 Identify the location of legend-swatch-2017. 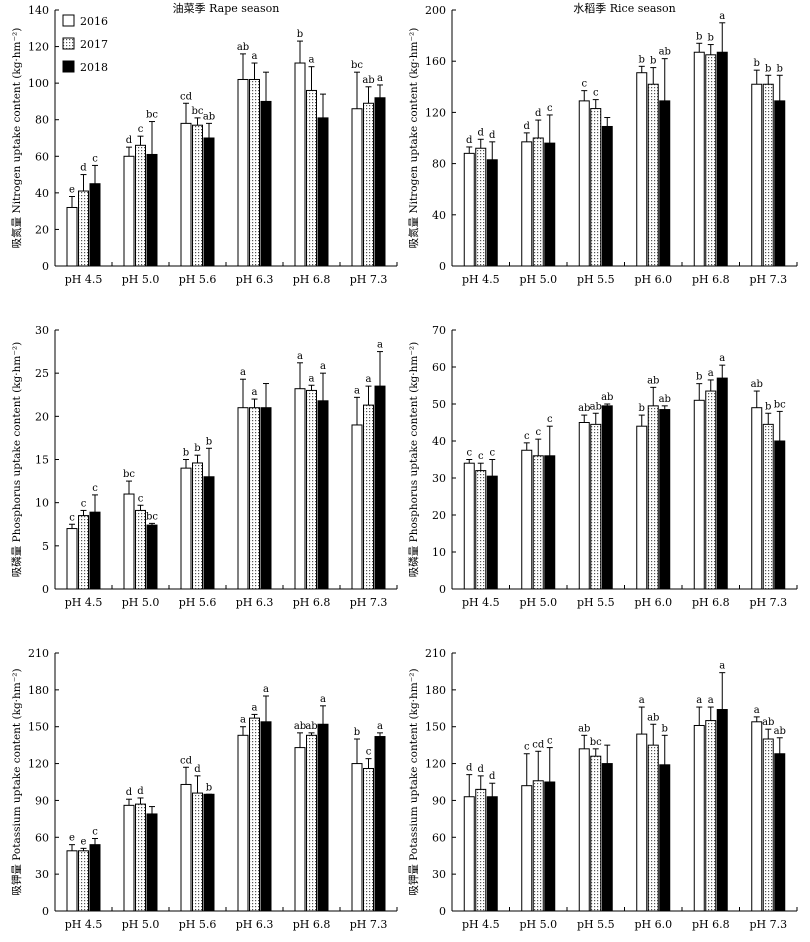
(68, 43).